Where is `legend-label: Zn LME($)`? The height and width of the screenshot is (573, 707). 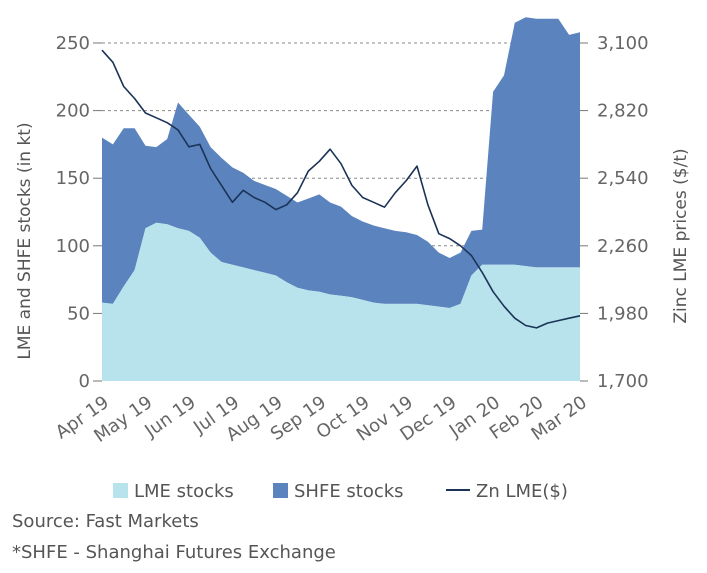
legend-label: Zn LME($) is located at coordinates (522, 491).